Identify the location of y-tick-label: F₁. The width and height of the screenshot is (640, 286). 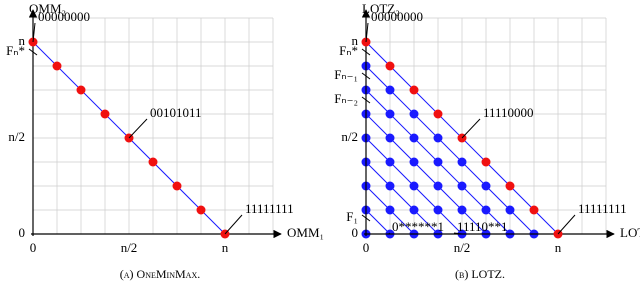
(352, 216).